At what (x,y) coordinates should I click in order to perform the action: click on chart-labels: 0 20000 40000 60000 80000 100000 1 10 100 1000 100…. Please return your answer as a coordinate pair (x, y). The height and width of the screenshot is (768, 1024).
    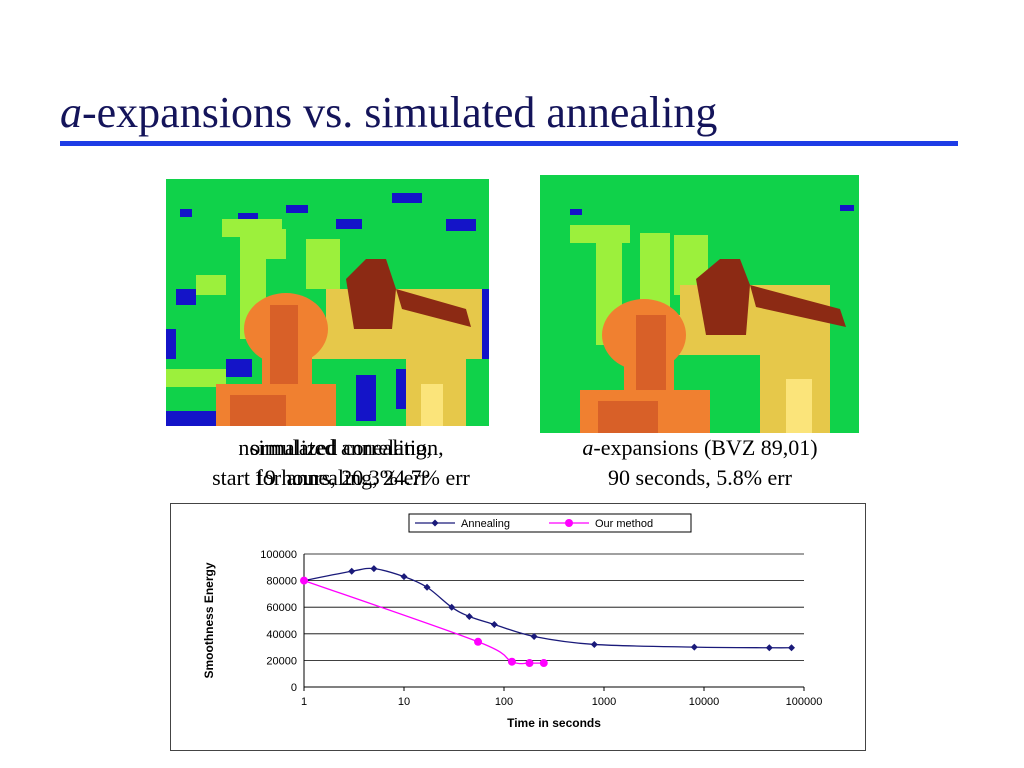
    Looking at the image, I should click on (512, 639).